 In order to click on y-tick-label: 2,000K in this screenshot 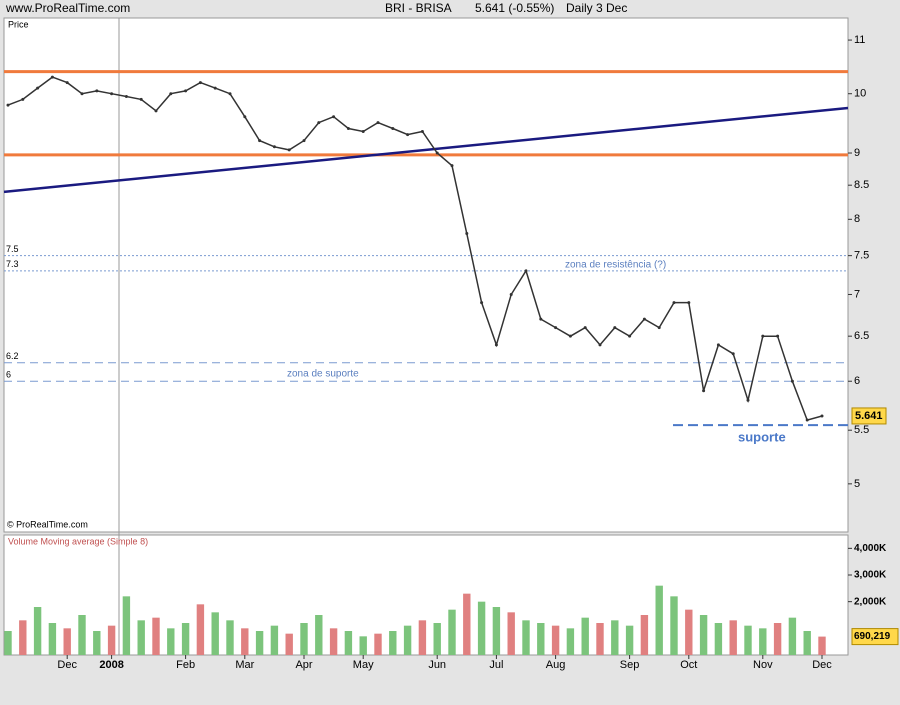, I will do `click(870, 601)`.